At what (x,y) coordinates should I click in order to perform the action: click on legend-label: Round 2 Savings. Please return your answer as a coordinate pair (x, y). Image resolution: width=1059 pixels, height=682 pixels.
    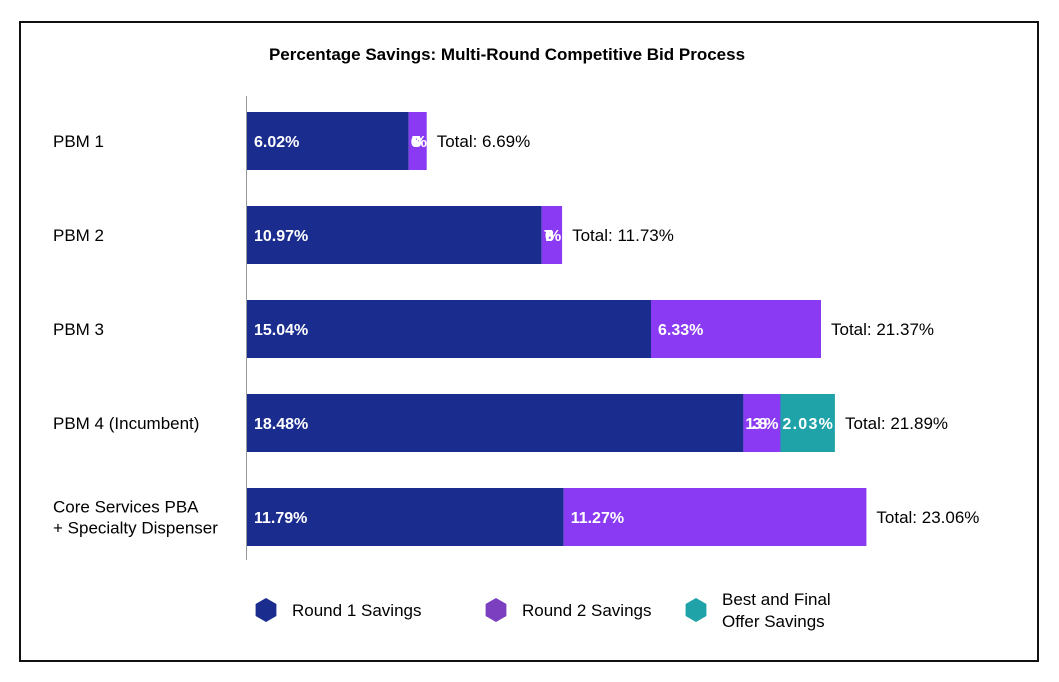
    Looking at the image, I should click on (586, 610).